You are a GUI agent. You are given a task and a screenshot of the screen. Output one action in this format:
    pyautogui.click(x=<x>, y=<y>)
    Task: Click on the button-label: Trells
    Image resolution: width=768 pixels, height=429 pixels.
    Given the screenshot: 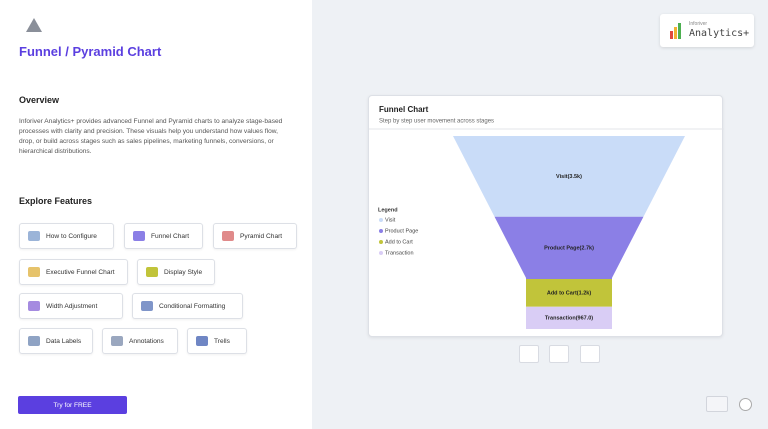 What is the action you would take?
    pyautogui.click(x=222, y=341)
    